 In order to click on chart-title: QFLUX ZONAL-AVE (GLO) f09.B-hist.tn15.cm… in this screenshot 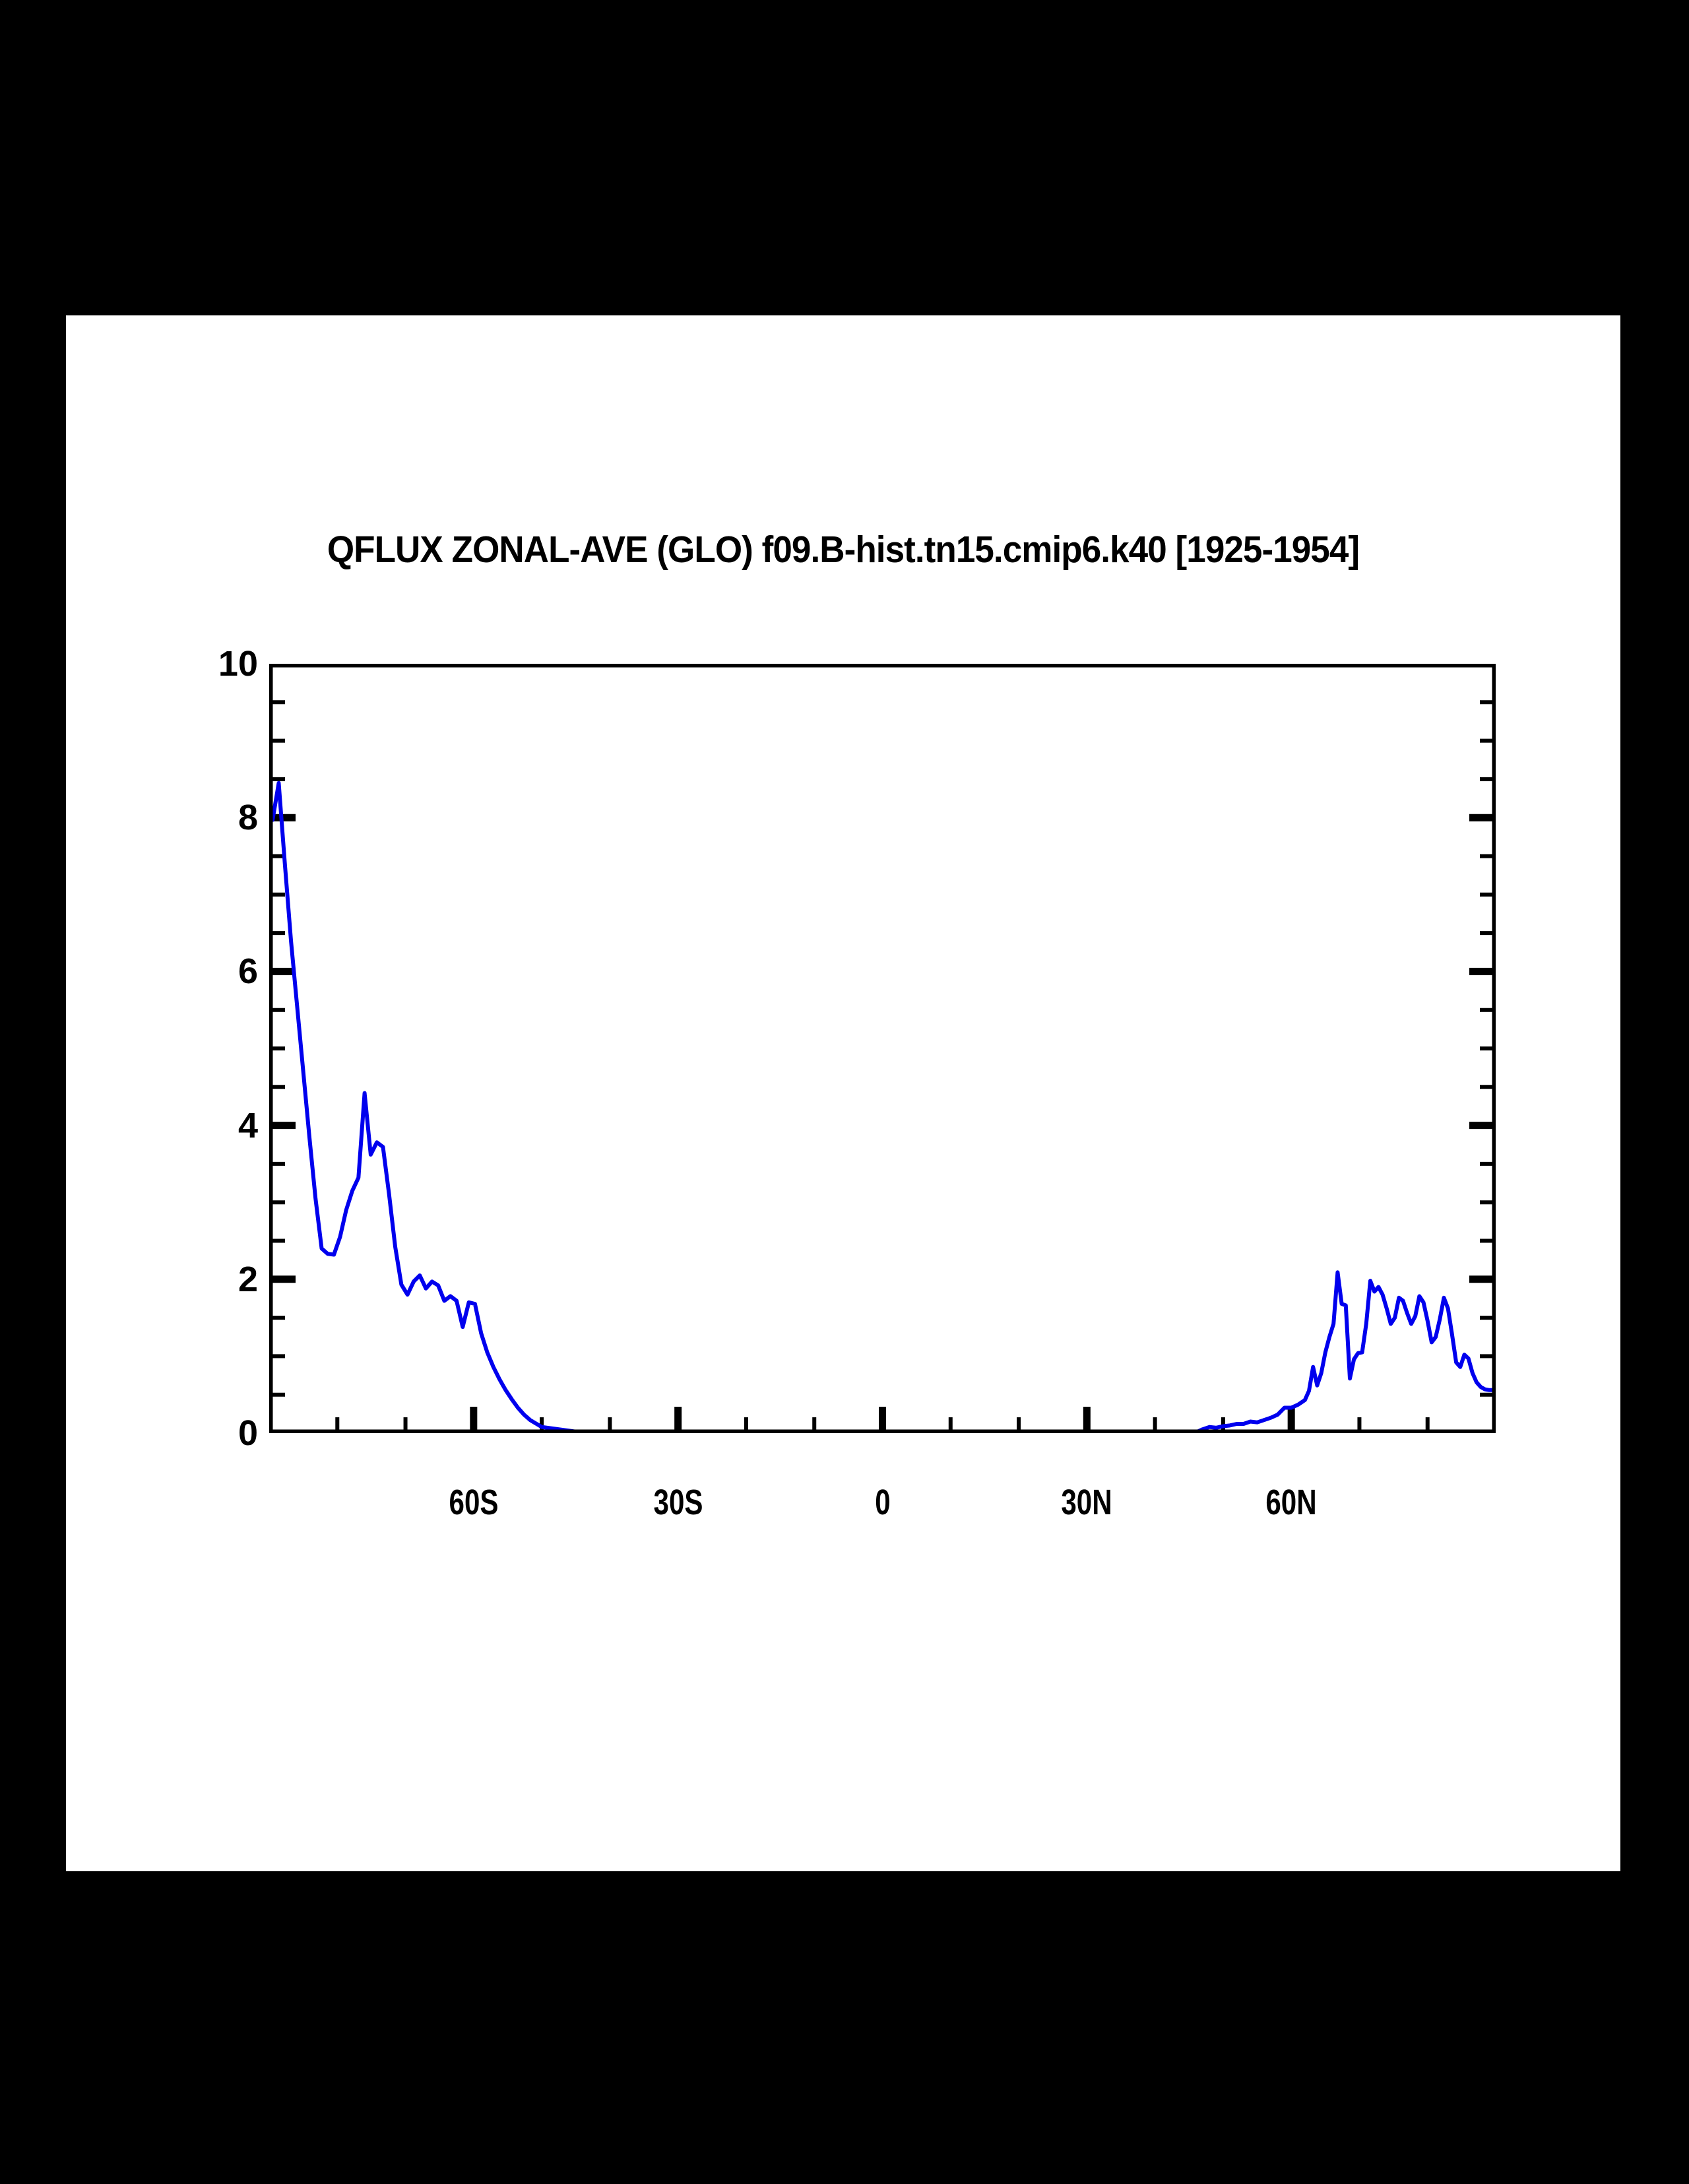, I will do `click(843, 550)`.